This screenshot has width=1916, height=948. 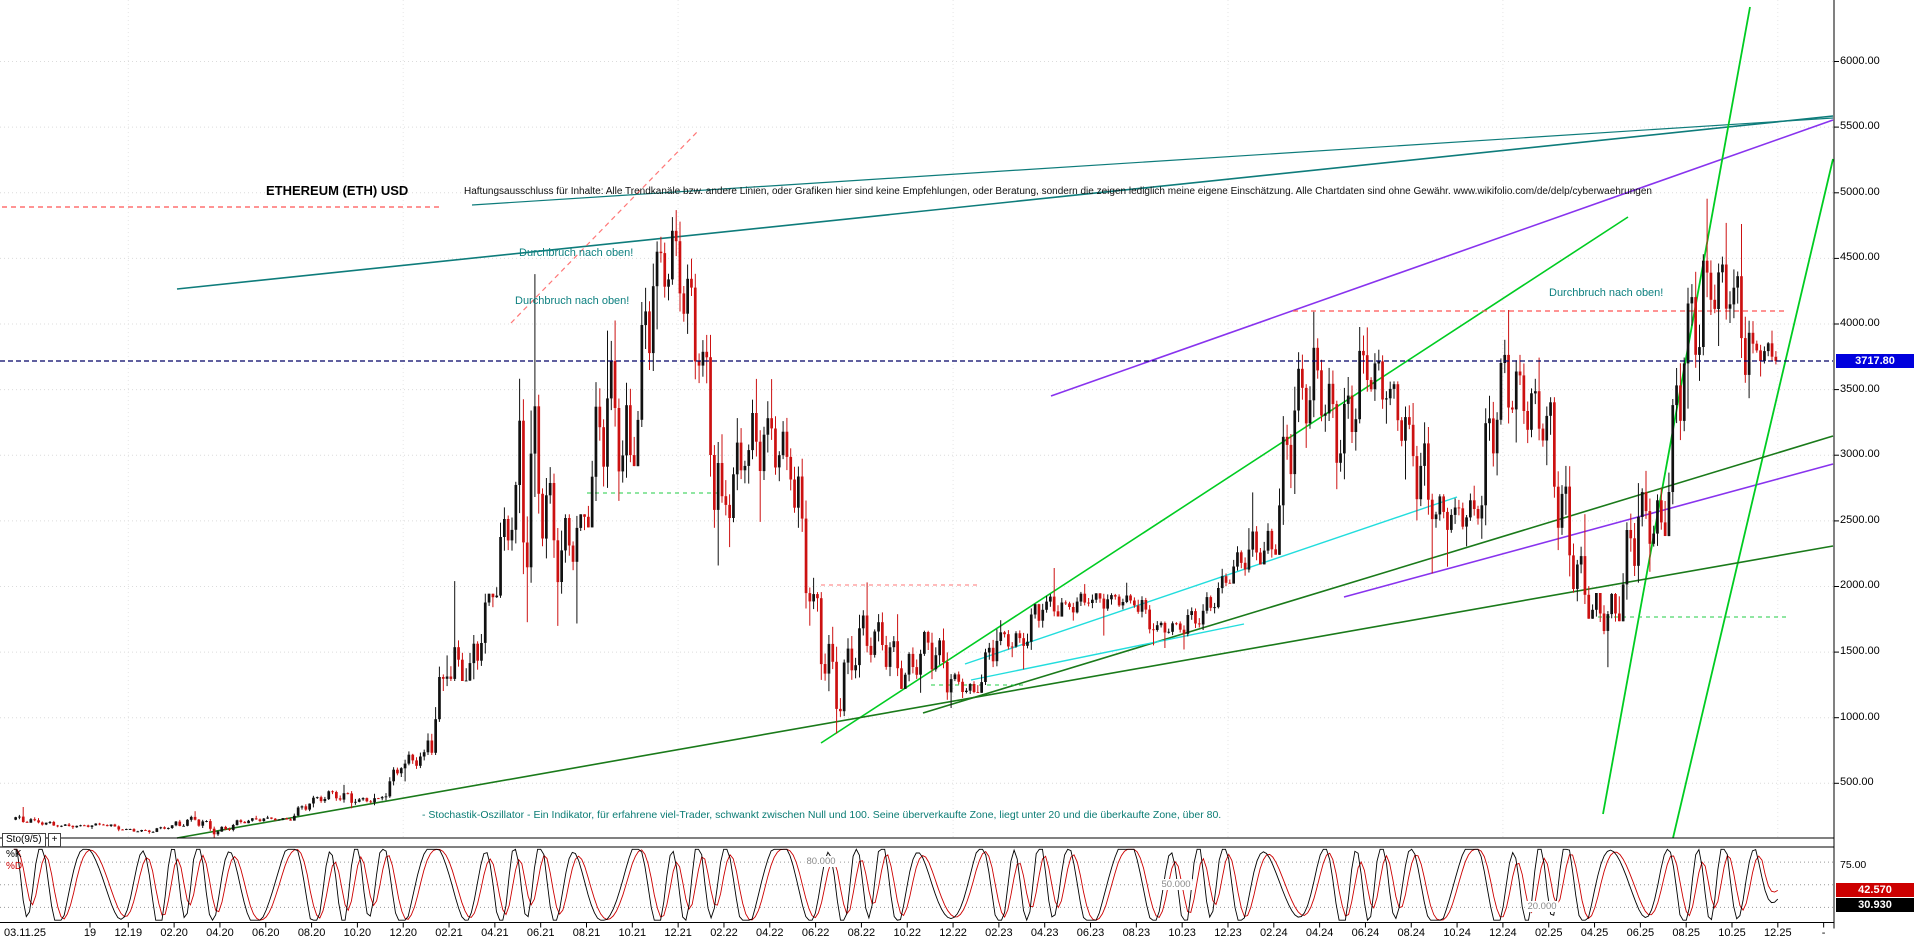 I want to click on stochastic-k-label: %K, so click(x=14, y=854).